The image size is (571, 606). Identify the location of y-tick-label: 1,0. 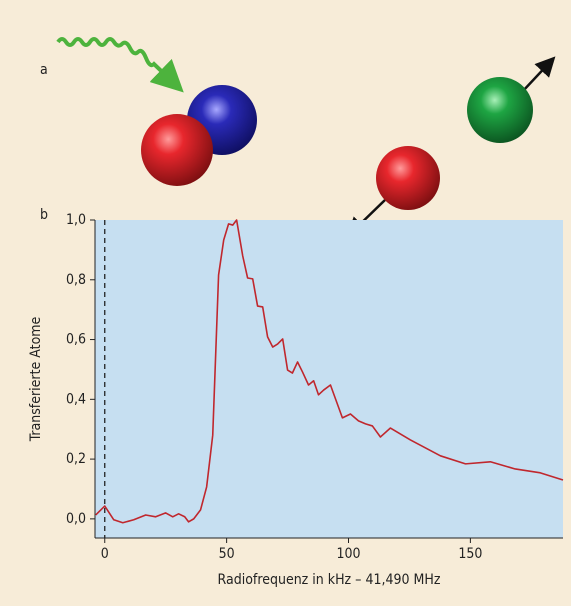
(76, 220).